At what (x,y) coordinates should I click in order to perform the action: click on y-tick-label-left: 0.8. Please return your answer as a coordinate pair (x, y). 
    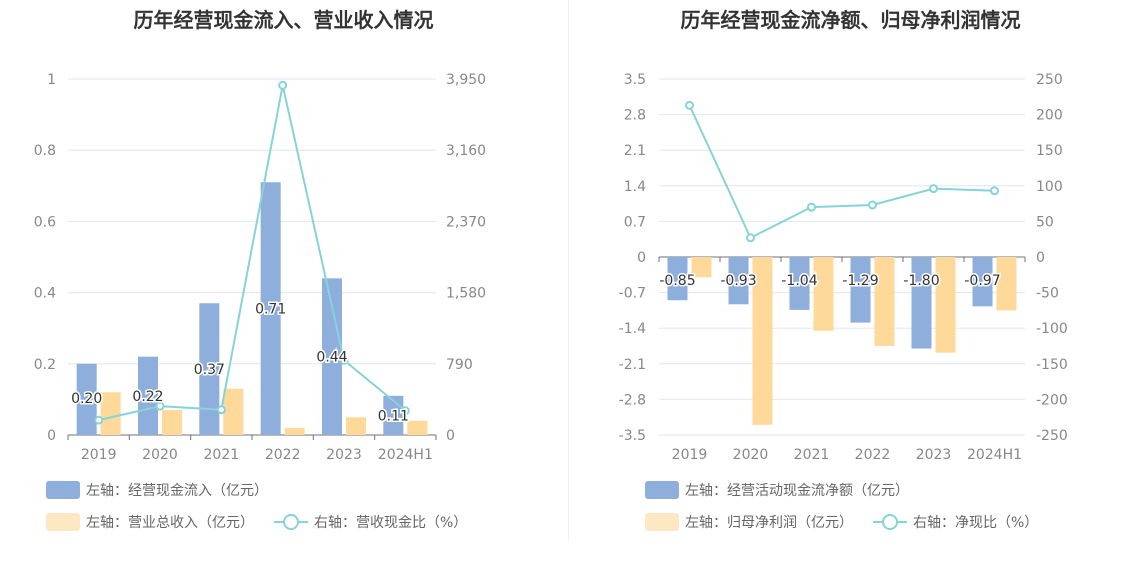
    Looking at the image, I should click on (45, 151).